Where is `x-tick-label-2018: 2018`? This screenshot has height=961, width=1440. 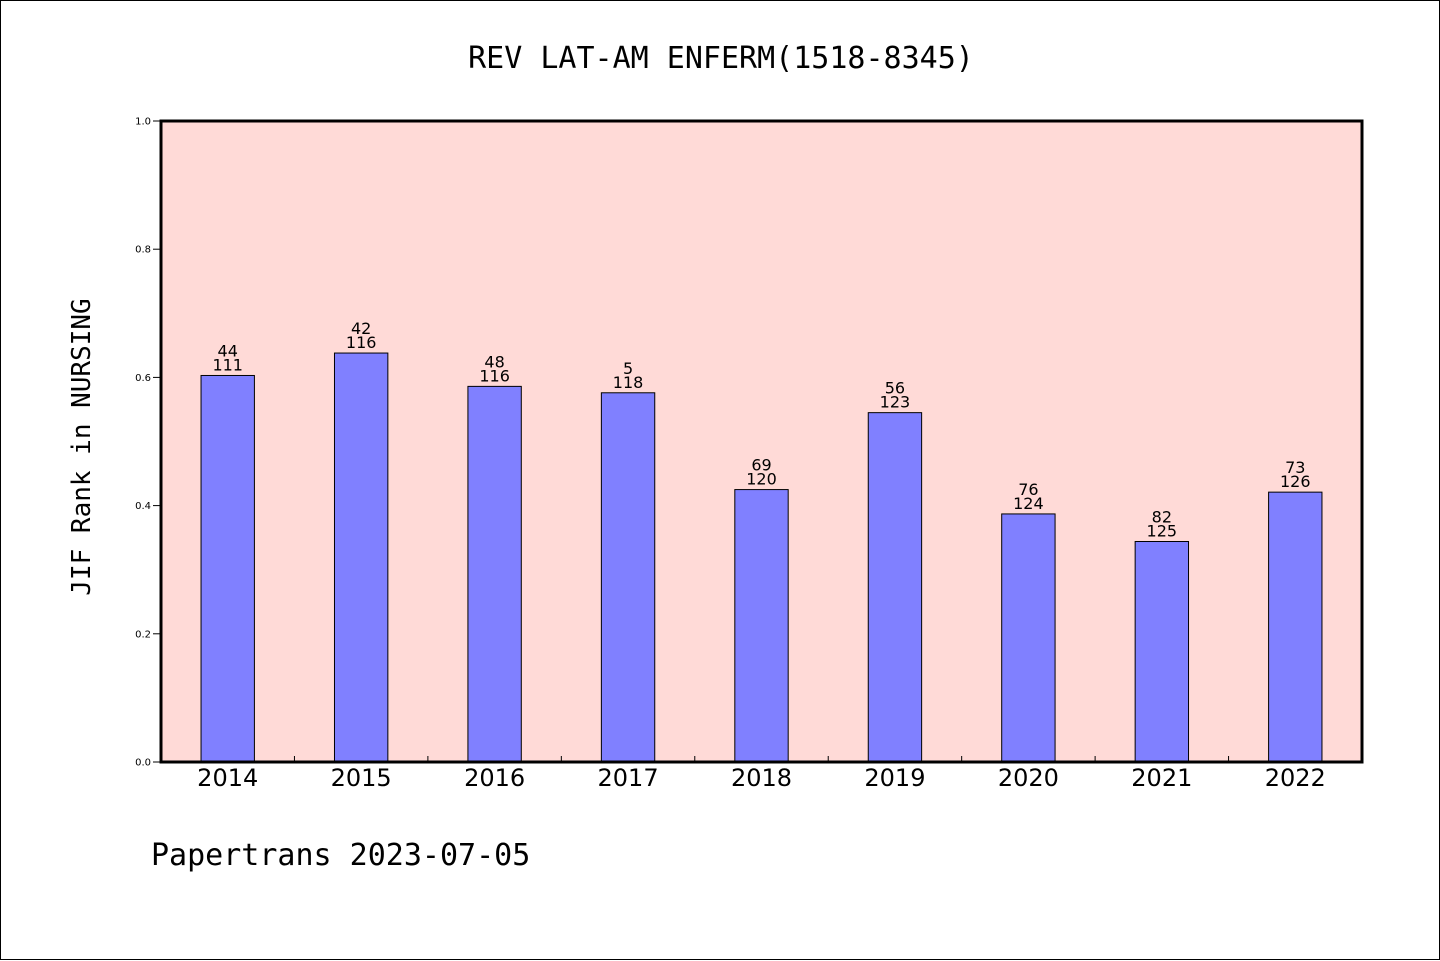
x-tick-label-2018: 2018 is located at coordinates (761, 778).